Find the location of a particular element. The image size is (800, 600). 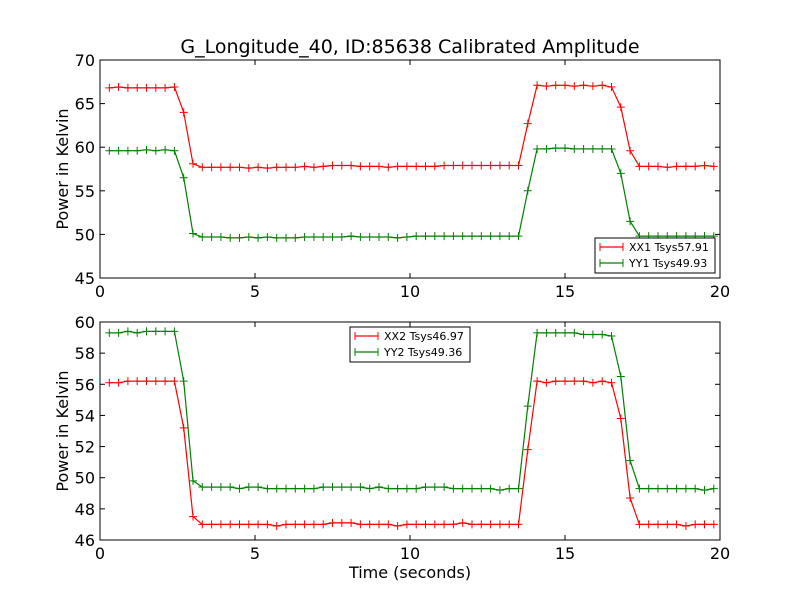

x-tick-label: 5 is located at coordinates (255, 291).